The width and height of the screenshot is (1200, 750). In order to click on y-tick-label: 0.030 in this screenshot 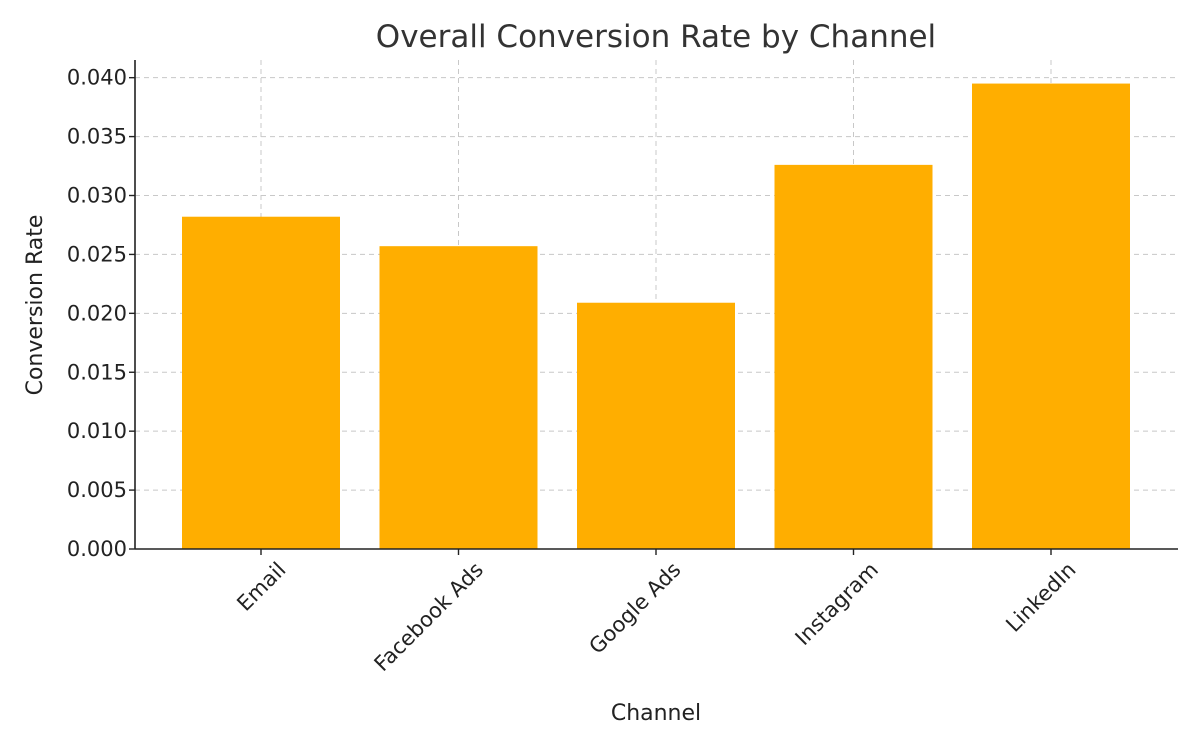, I will do `click(97, 196)`.